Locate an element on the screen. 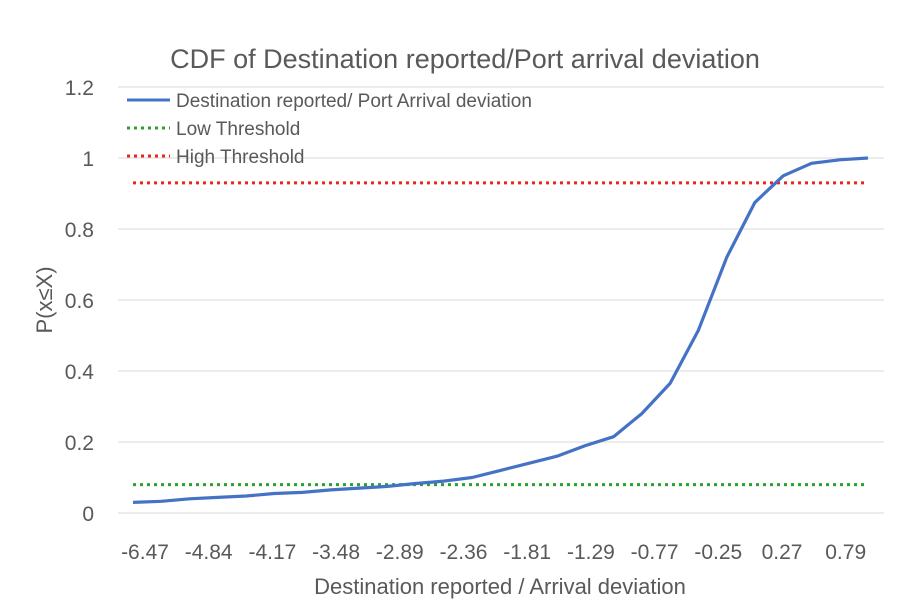  x-tick-label: -0.77 is located at coordinates (655, 552).